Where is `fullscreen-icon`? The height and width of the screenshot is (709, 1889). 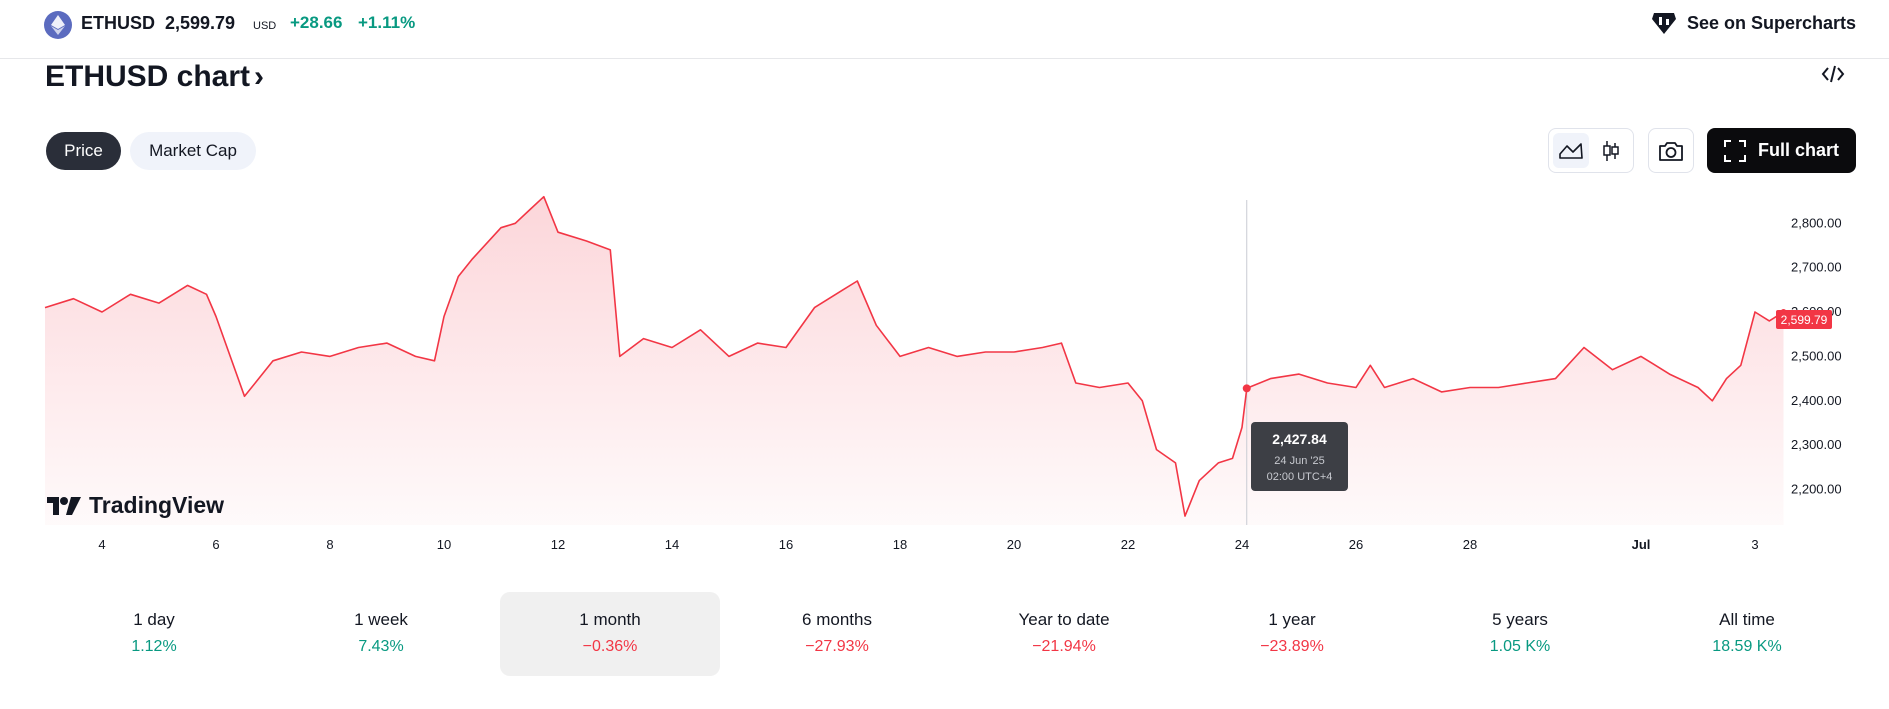
fullscreen-icon is located at coordinates (1734, 150).